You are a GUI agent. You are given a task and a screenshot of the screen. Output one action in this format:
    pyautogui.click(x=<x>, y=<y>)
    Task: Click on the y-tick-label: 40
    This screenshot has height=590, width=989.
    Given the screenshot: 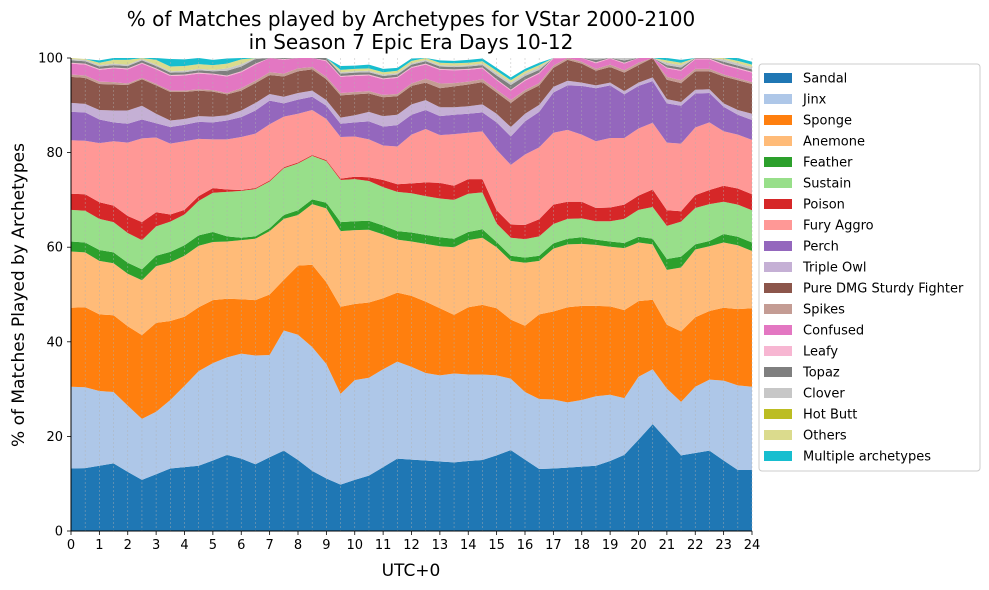 What is the action you would take?
    pyautogui.click(x=54, y=342)
    